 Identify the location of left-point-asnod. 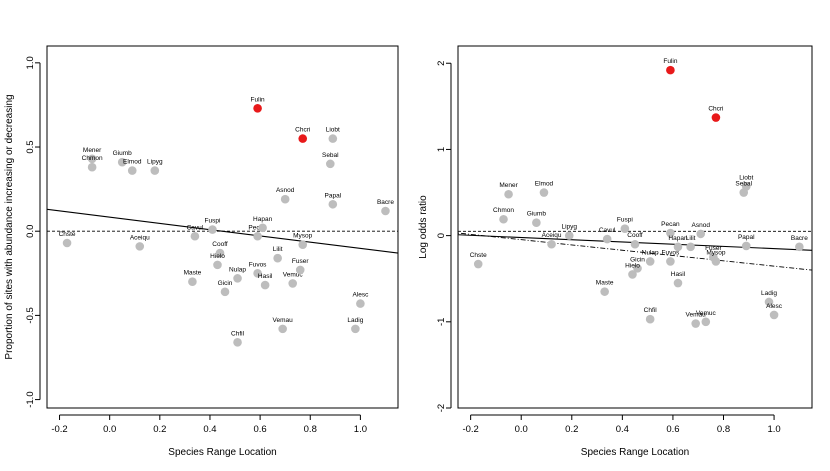
(285, 199).